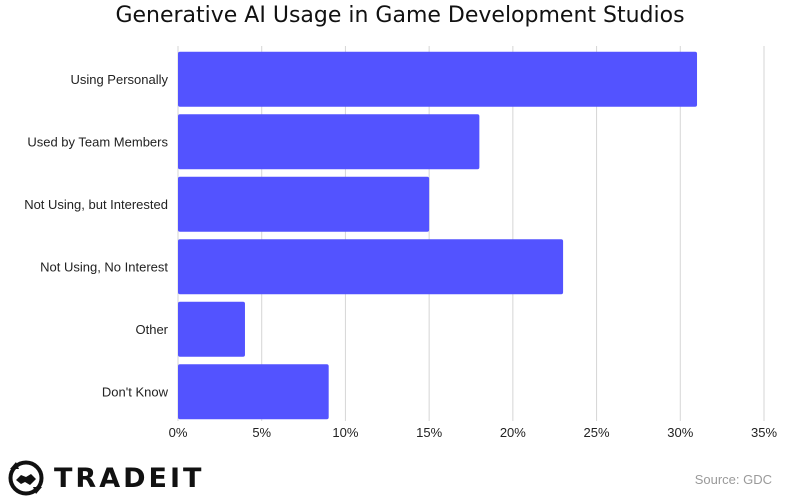 This screenshot has width=800, height=500. I want to click on handshake-icon, so click(26, 478).